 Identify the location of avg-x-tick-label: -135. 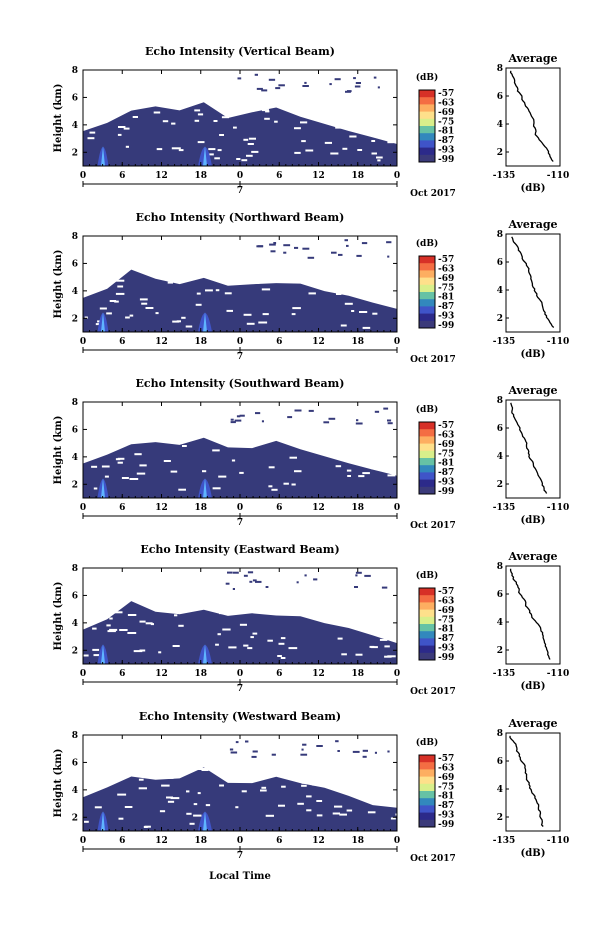
(504, 841).